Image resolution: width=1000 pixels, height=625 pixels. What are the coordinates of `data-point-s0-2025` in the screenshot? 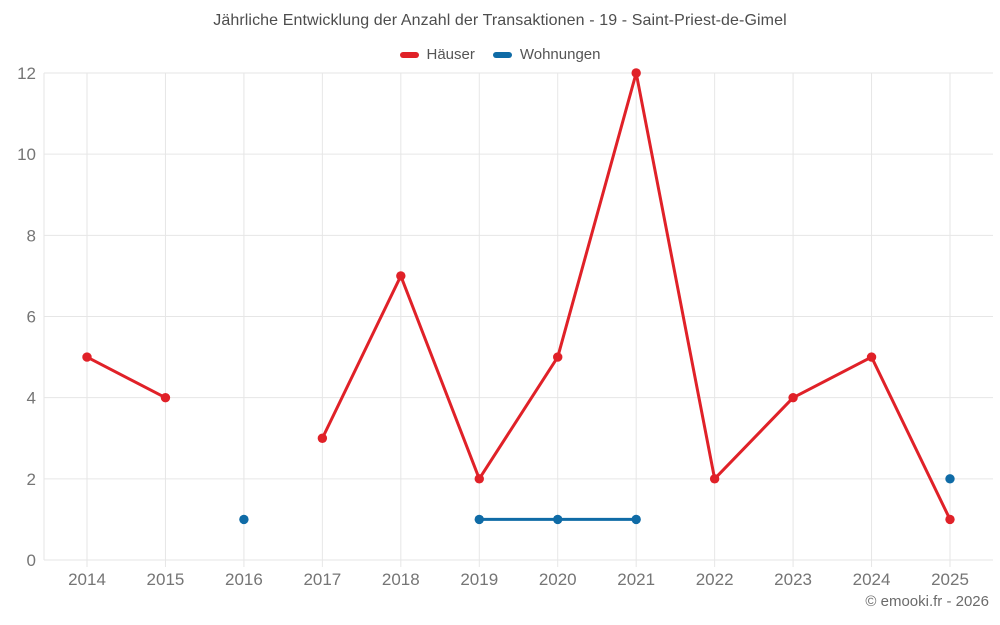 It's located at (950, 519).